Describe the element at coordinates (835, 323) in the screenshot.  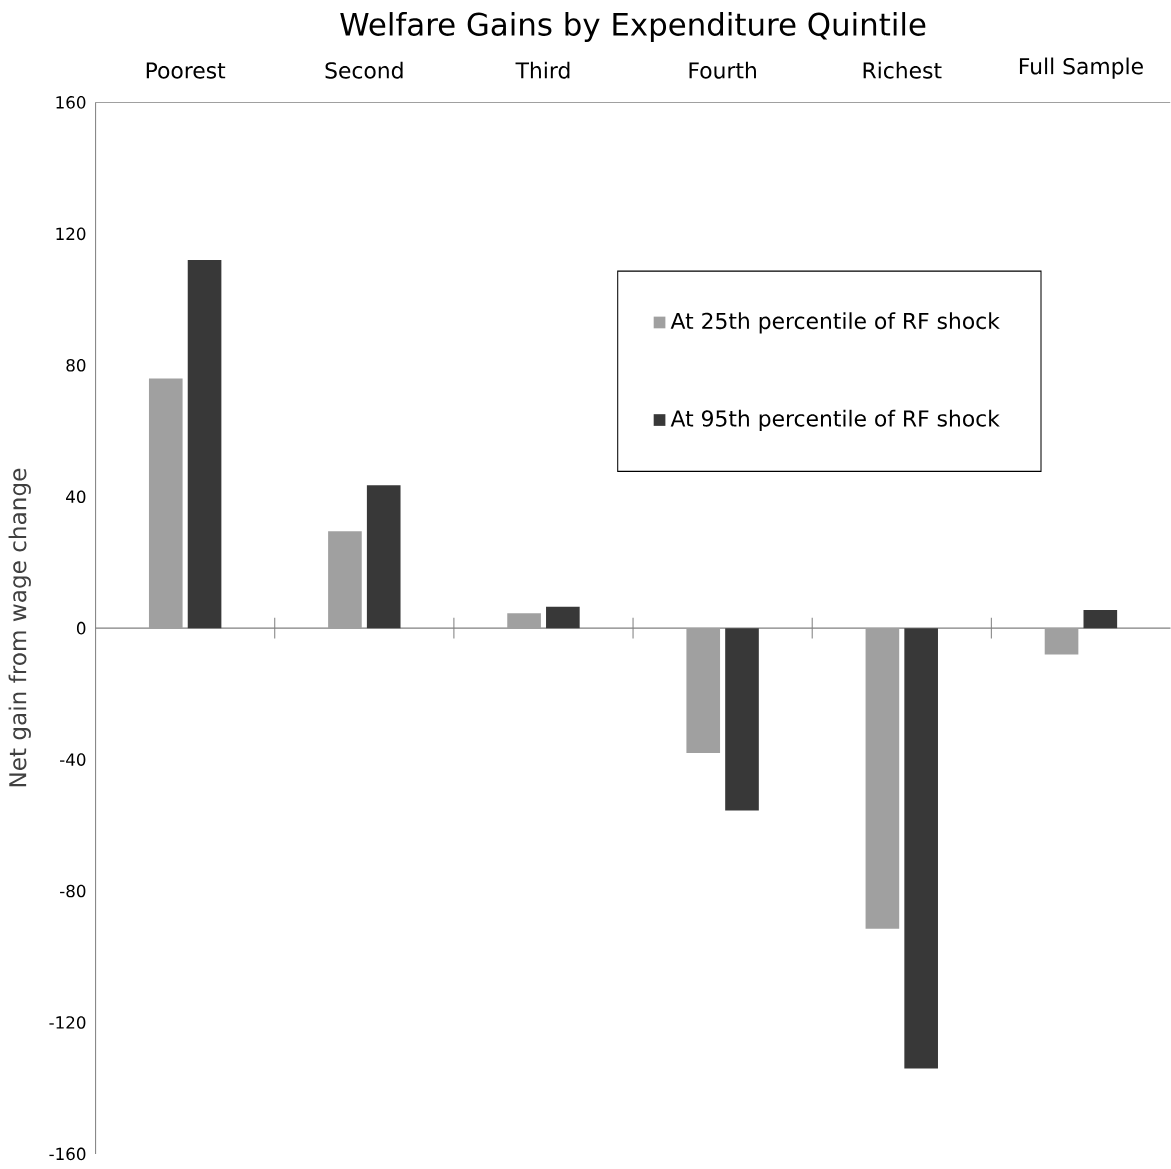
I see `legend-label: At 25th percentile of RF shock` at that location.